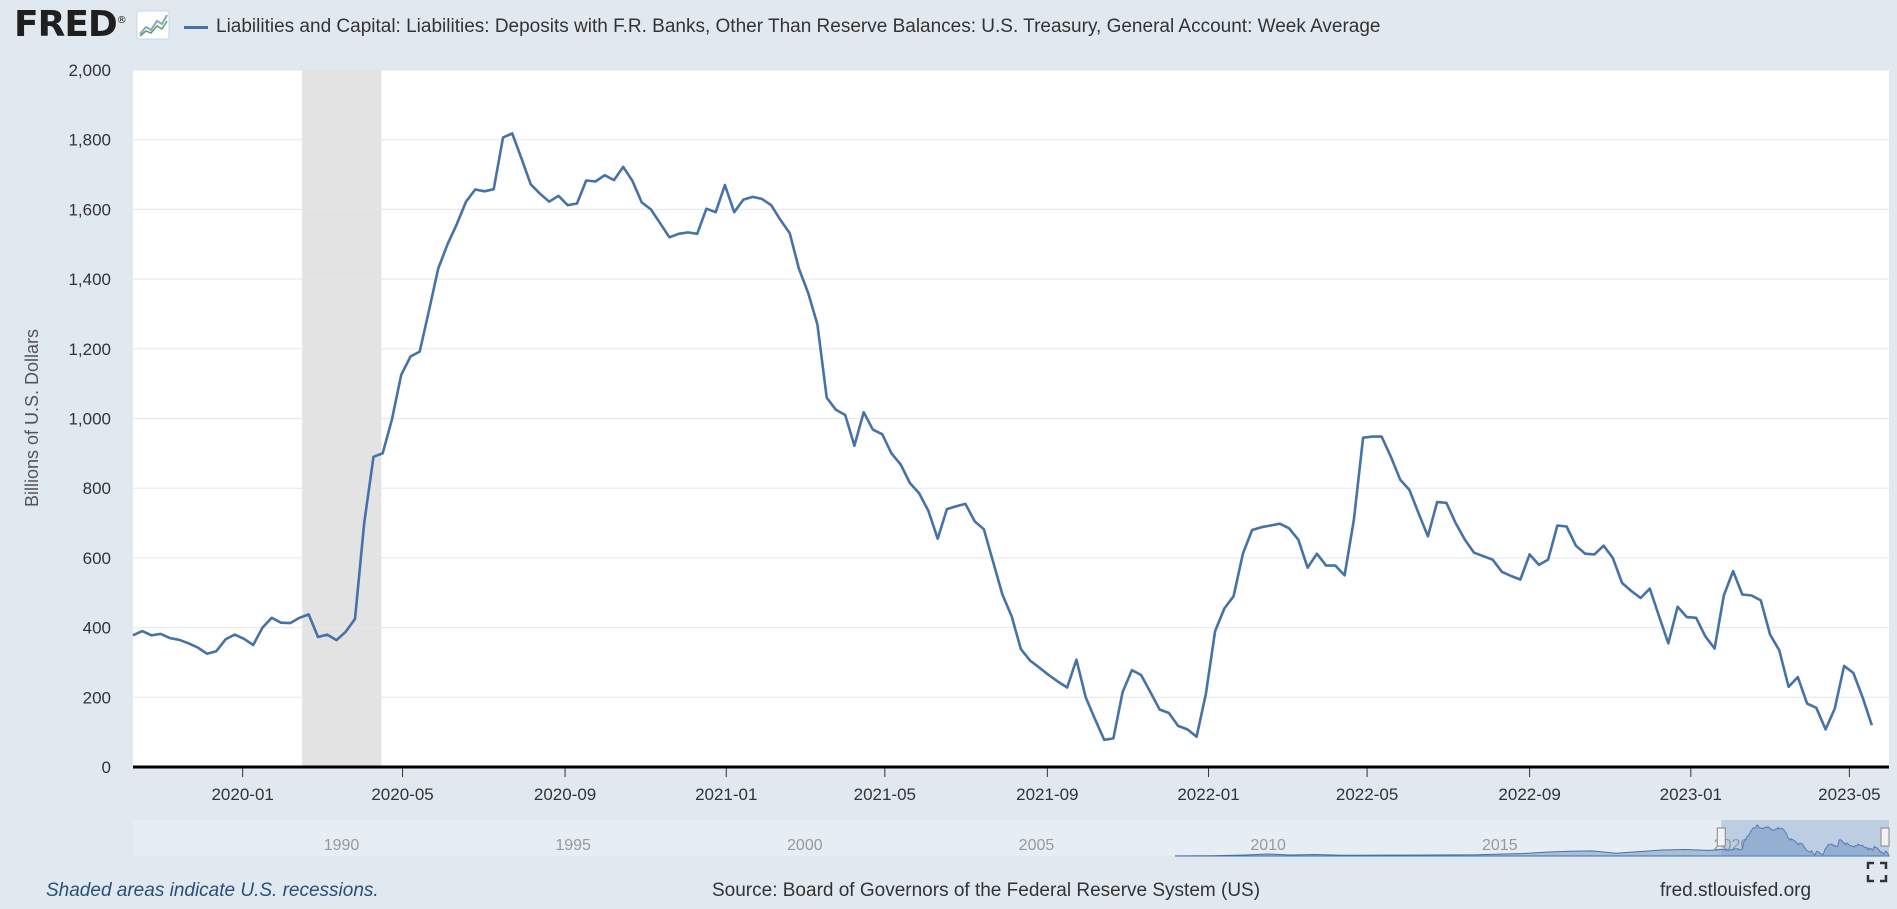  I want to click on navigator-tick-label: 2000, so click(805, 845).